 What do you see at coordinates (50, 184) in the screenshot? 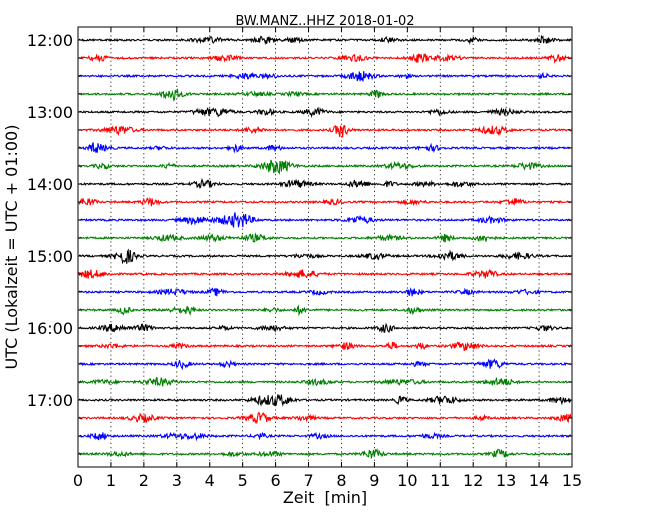
I see `y-tick-label: 14:00` at bounding box center [50, 184].